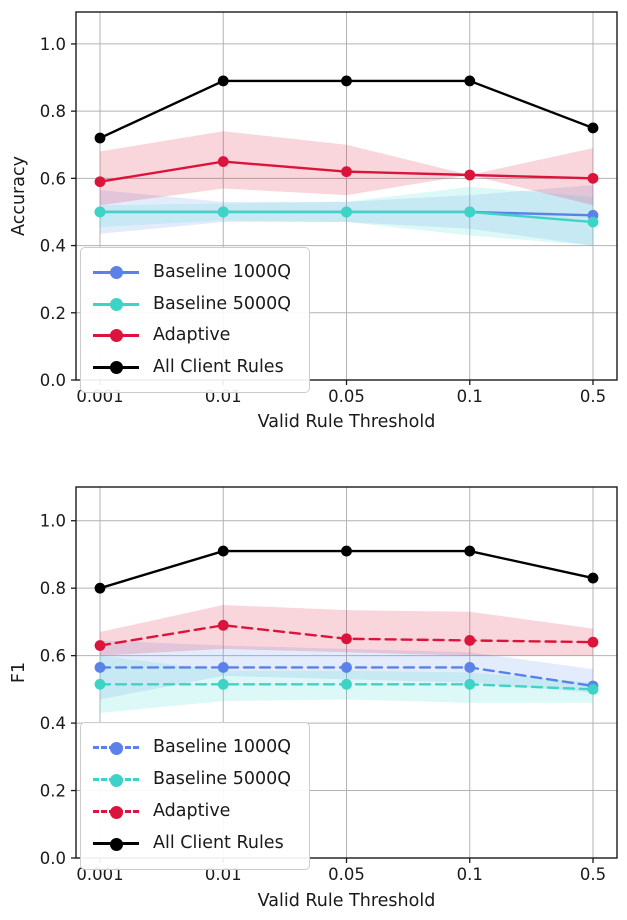 The width and height of the screenshot is (627, 920). I want to click on y-axis-label: F1, so click(19, 672).